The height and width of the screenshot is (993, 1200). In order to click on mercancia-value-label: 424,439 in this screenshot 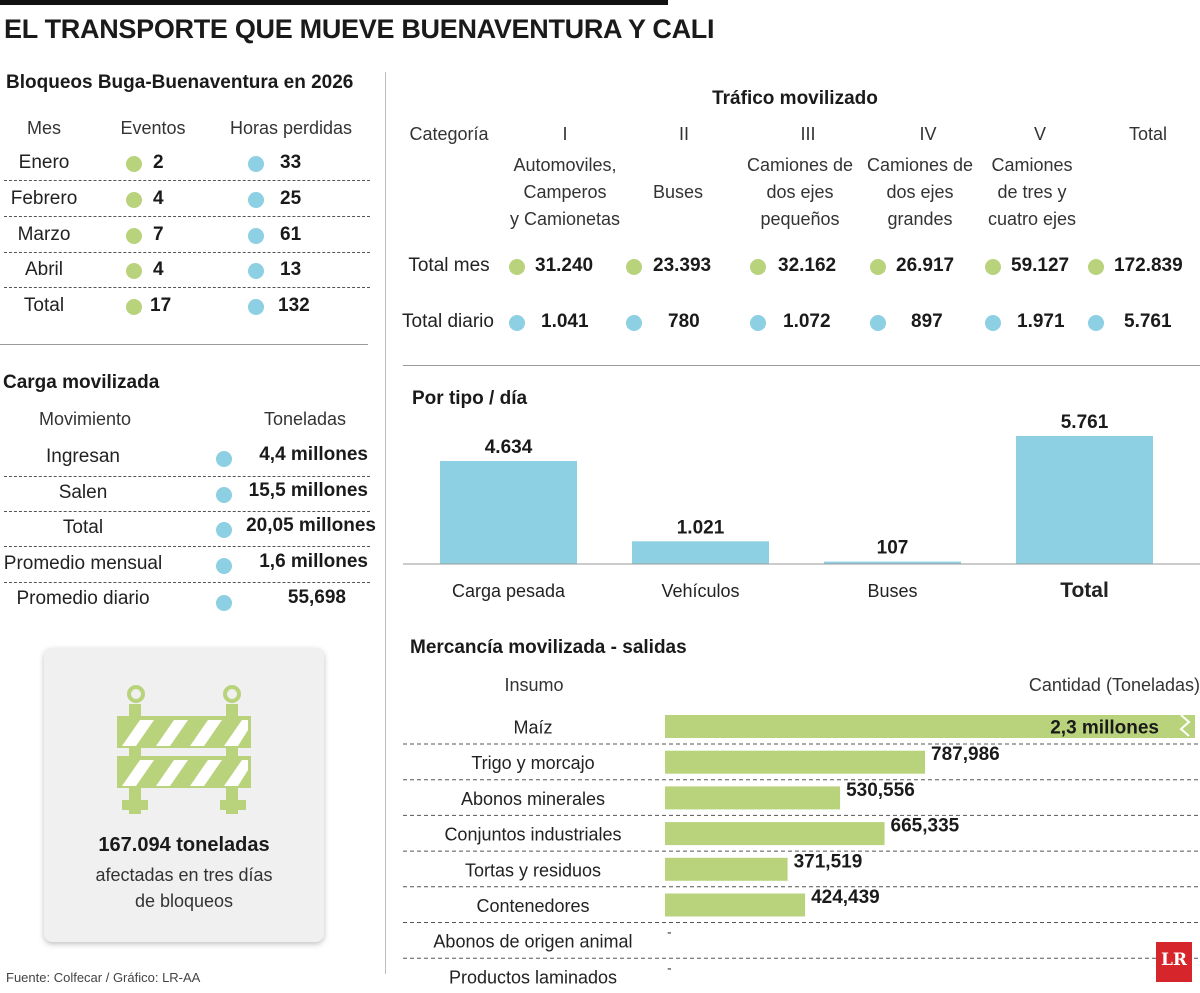, I will do `click(845, 897)`.